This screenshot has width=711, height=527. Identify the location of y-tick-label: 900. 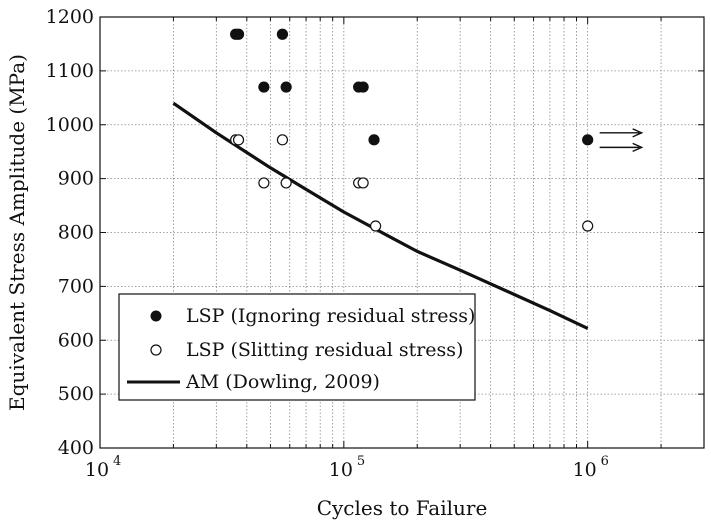
(76, 179).